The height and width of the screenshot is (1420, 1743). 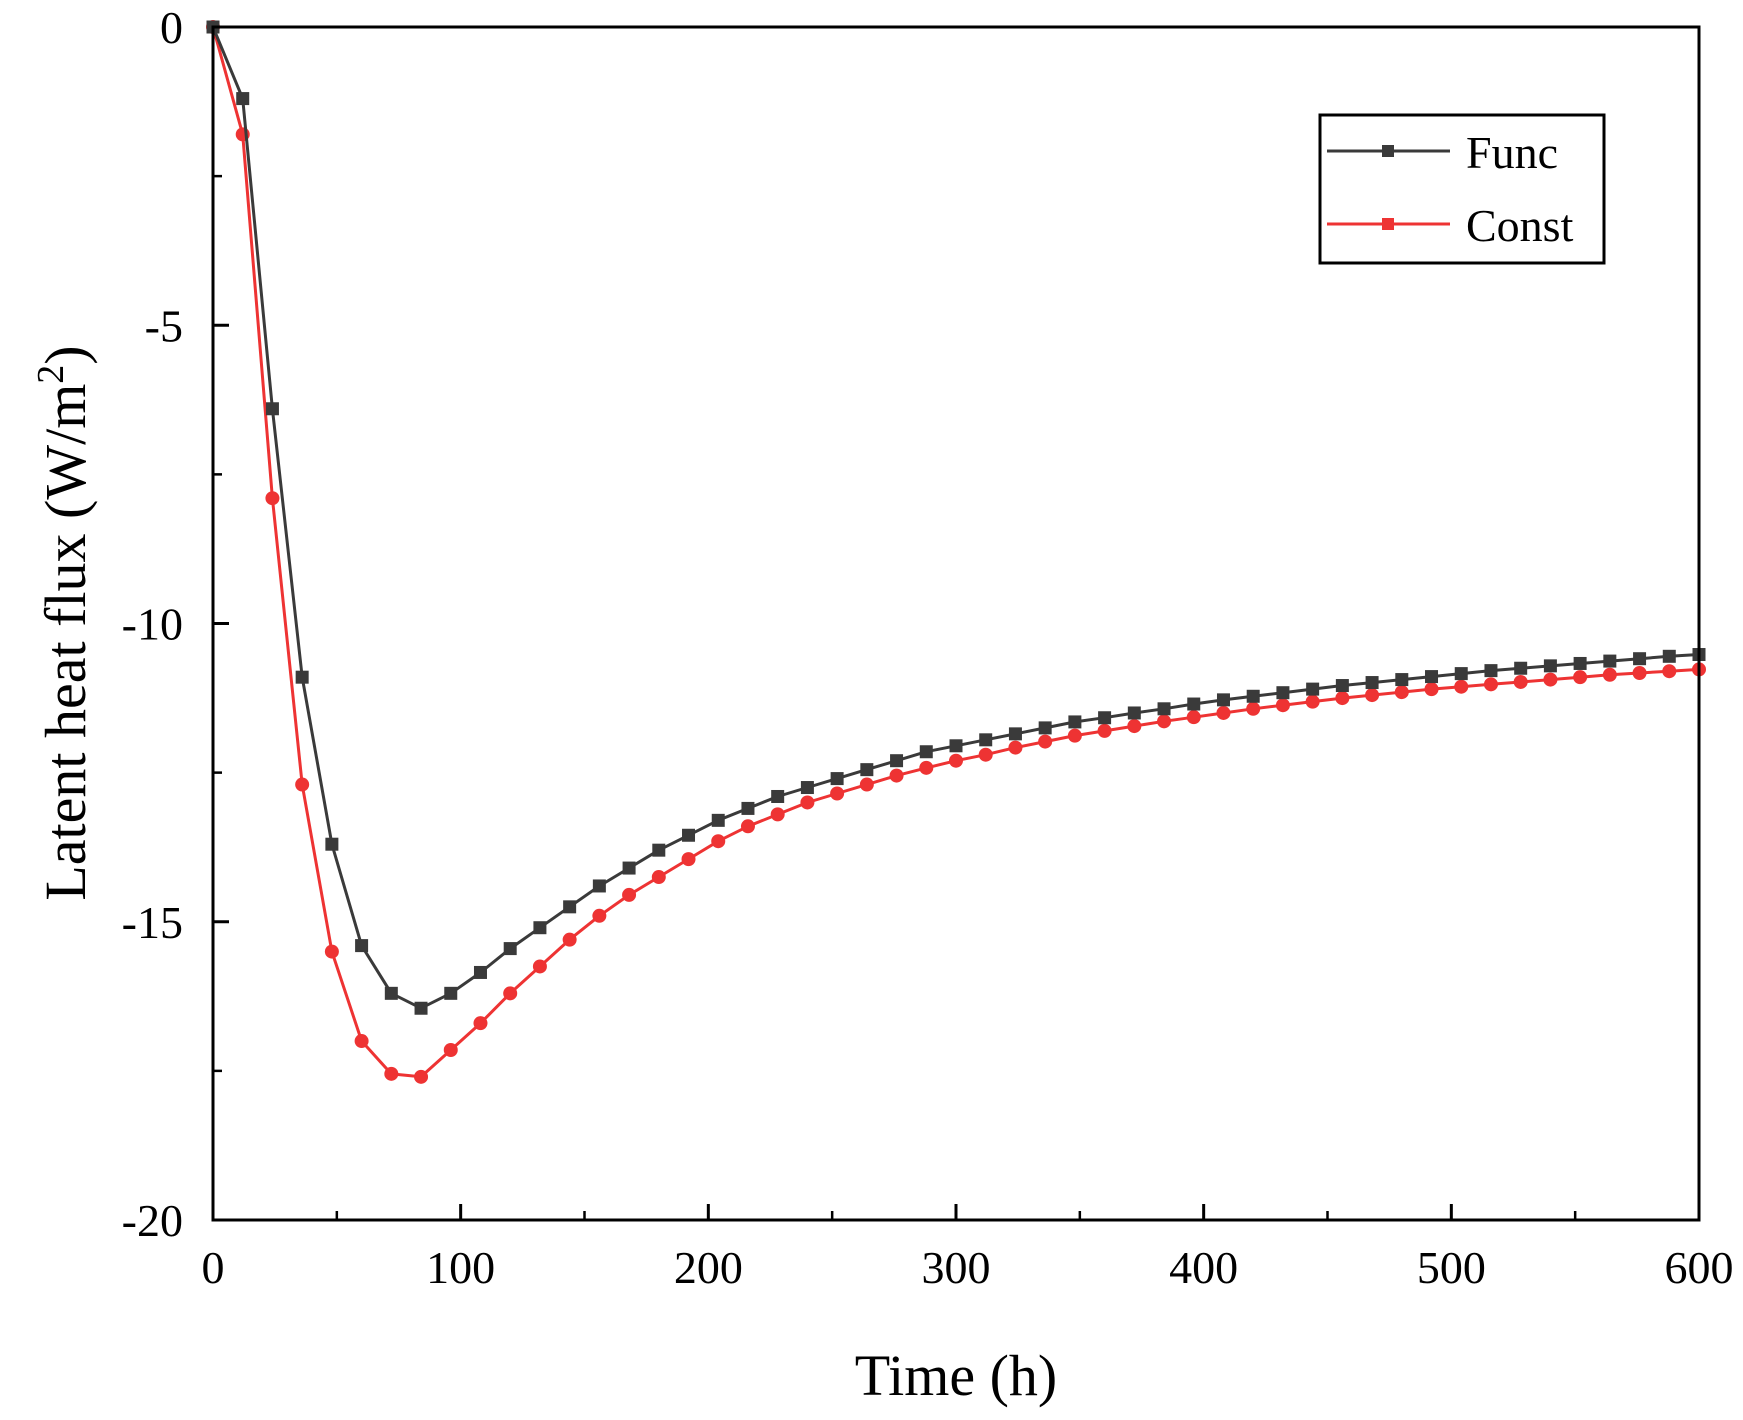 I want to click on y-tick-label: -15, so click(x=152, y=922).